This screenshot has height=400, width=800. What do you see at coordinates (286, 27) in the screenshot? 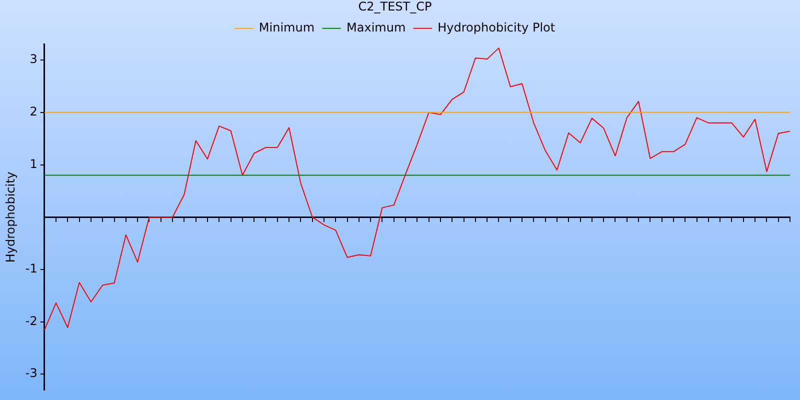
I see `legend-label: Minimum` at bounding box center [286, 27].